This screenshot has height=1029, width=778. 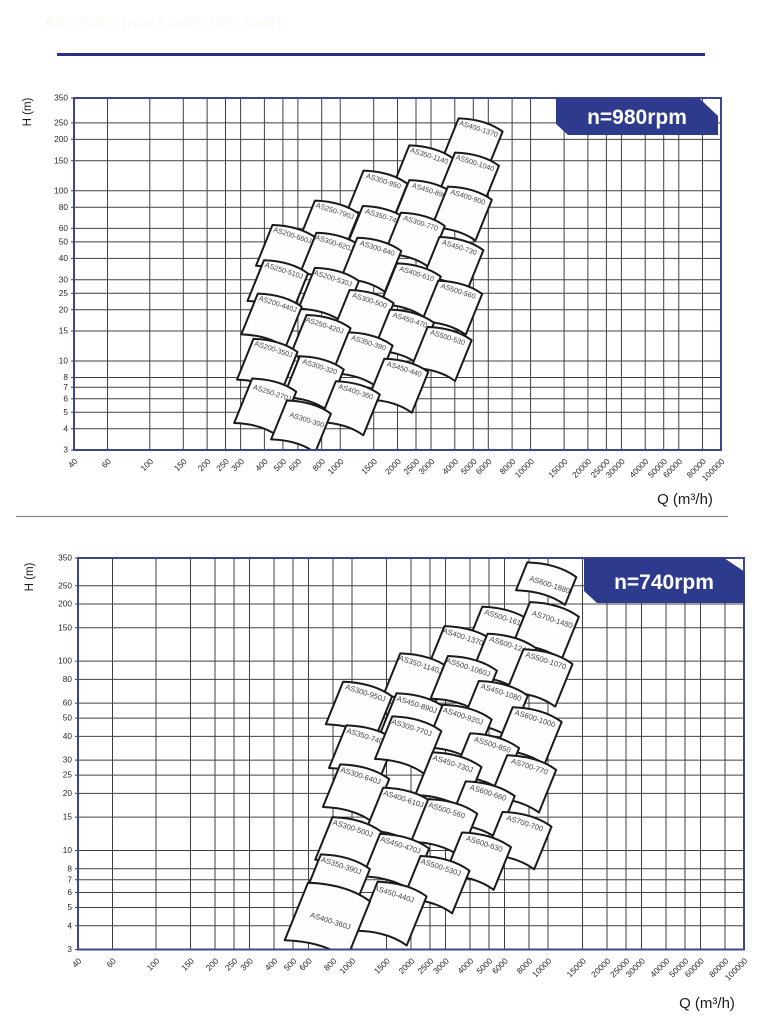 I want to click on svg-text: n=980rpm, so click(x=637, y=117).